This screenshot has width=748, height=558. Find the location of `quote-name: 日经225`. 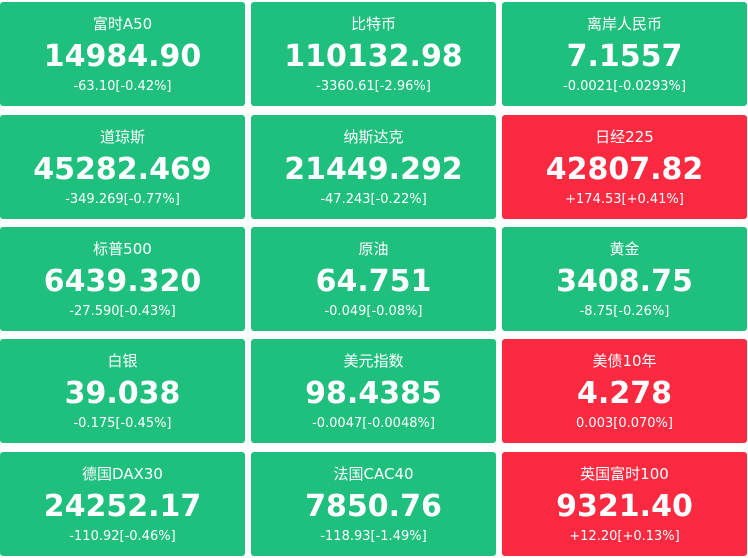

quote-name: 日经225 is located at coordinates (624, 137).